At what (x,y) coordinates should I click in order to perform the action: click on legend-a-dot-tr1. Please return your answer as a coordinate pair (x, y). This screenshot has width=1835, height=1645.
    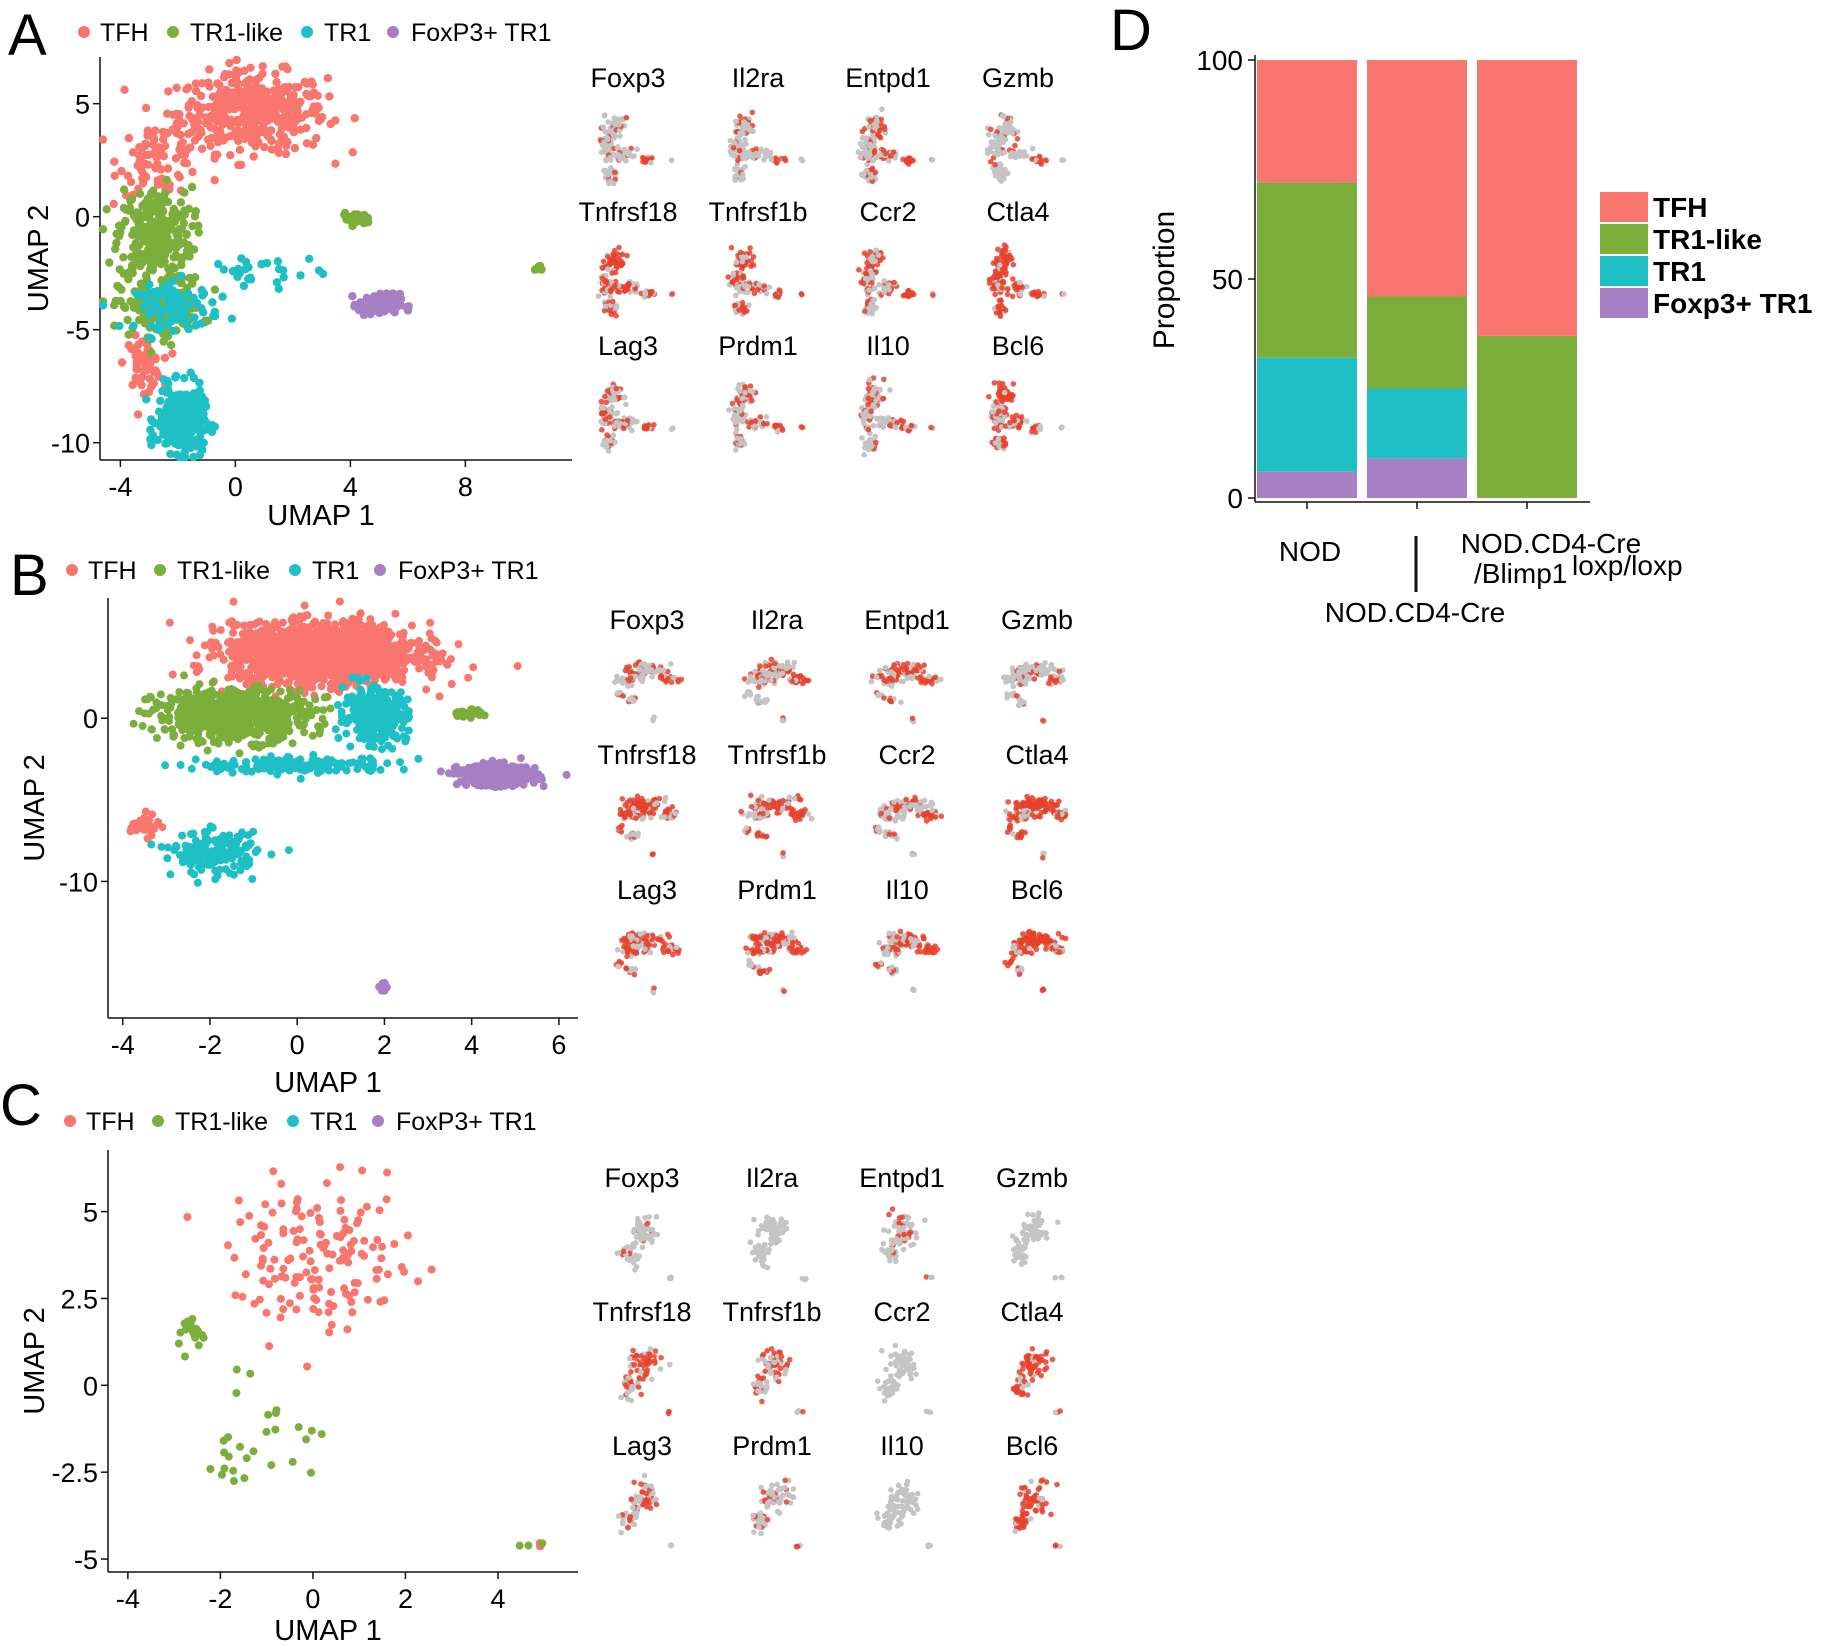
    Looking at the image, I should click on (307, 32).